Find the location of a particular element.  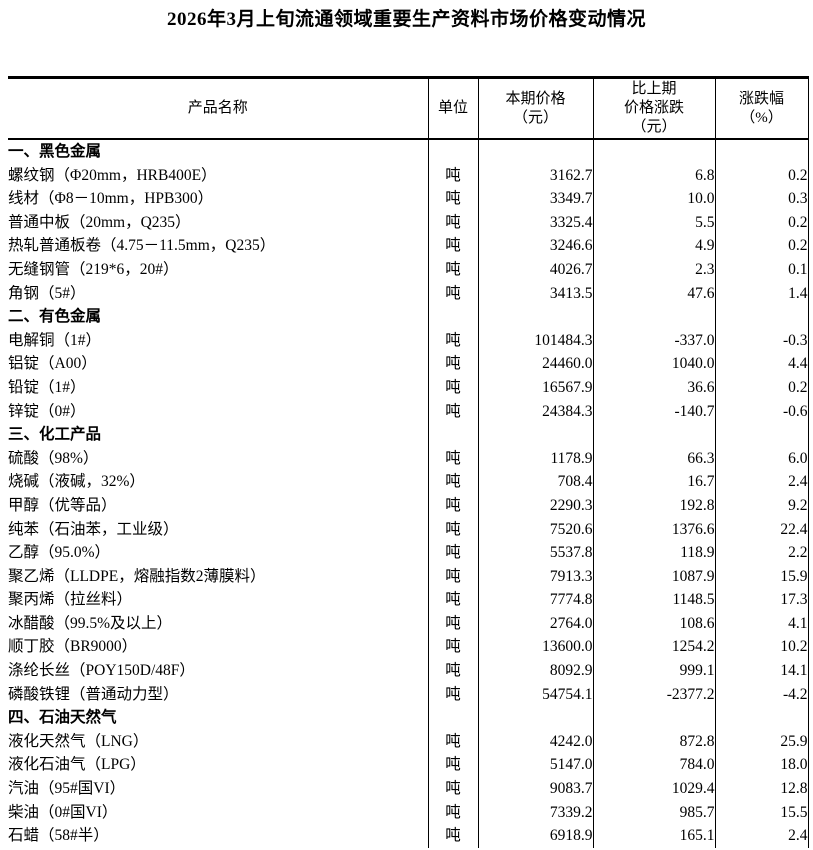

change-cell-empty is located at coordinates (653, 718).